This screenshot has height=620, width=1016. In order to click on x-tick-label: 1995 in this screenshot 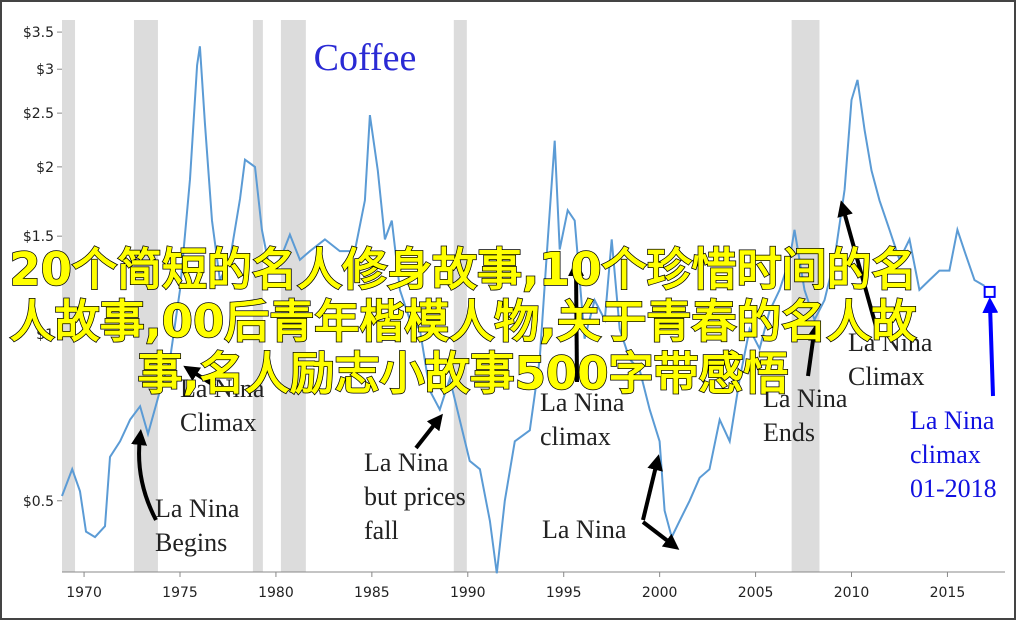, I will do `click(564, 593)`.